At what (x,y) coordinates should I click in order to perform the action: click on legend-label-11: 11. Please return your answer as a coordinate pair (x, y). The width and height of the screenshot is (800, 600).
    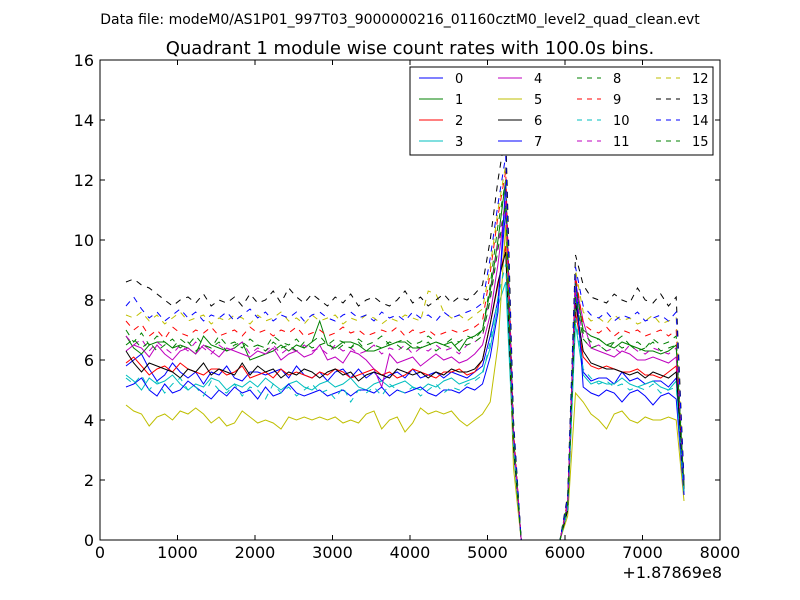
    Looking at the image, I should click on (621, 142).